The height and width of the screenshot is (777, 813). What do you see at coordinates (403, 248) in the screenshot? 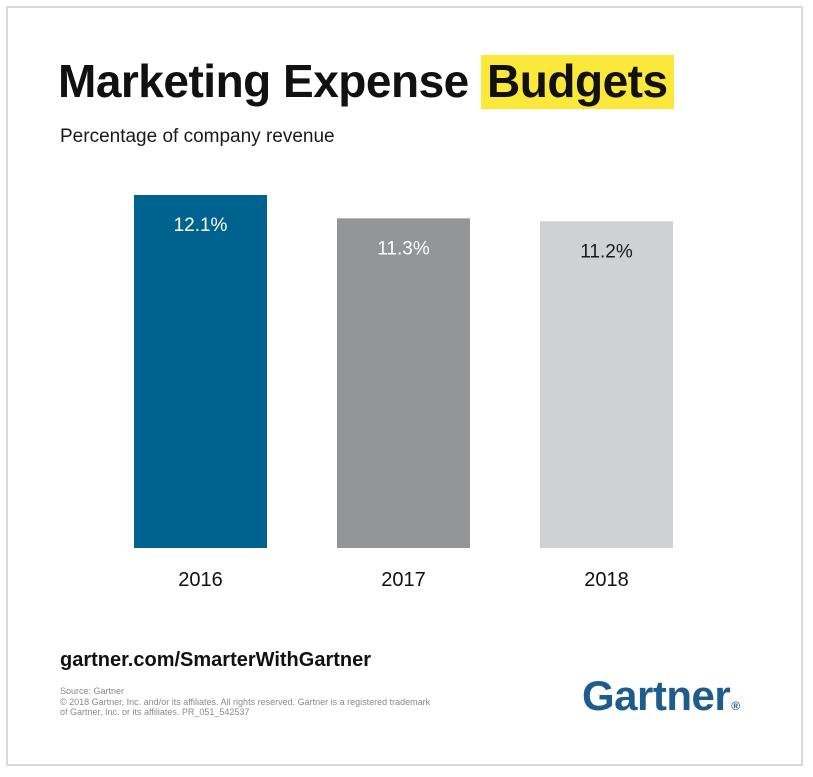
I see `data-label-2017: 11.3%` at bounding box center [403, 248].